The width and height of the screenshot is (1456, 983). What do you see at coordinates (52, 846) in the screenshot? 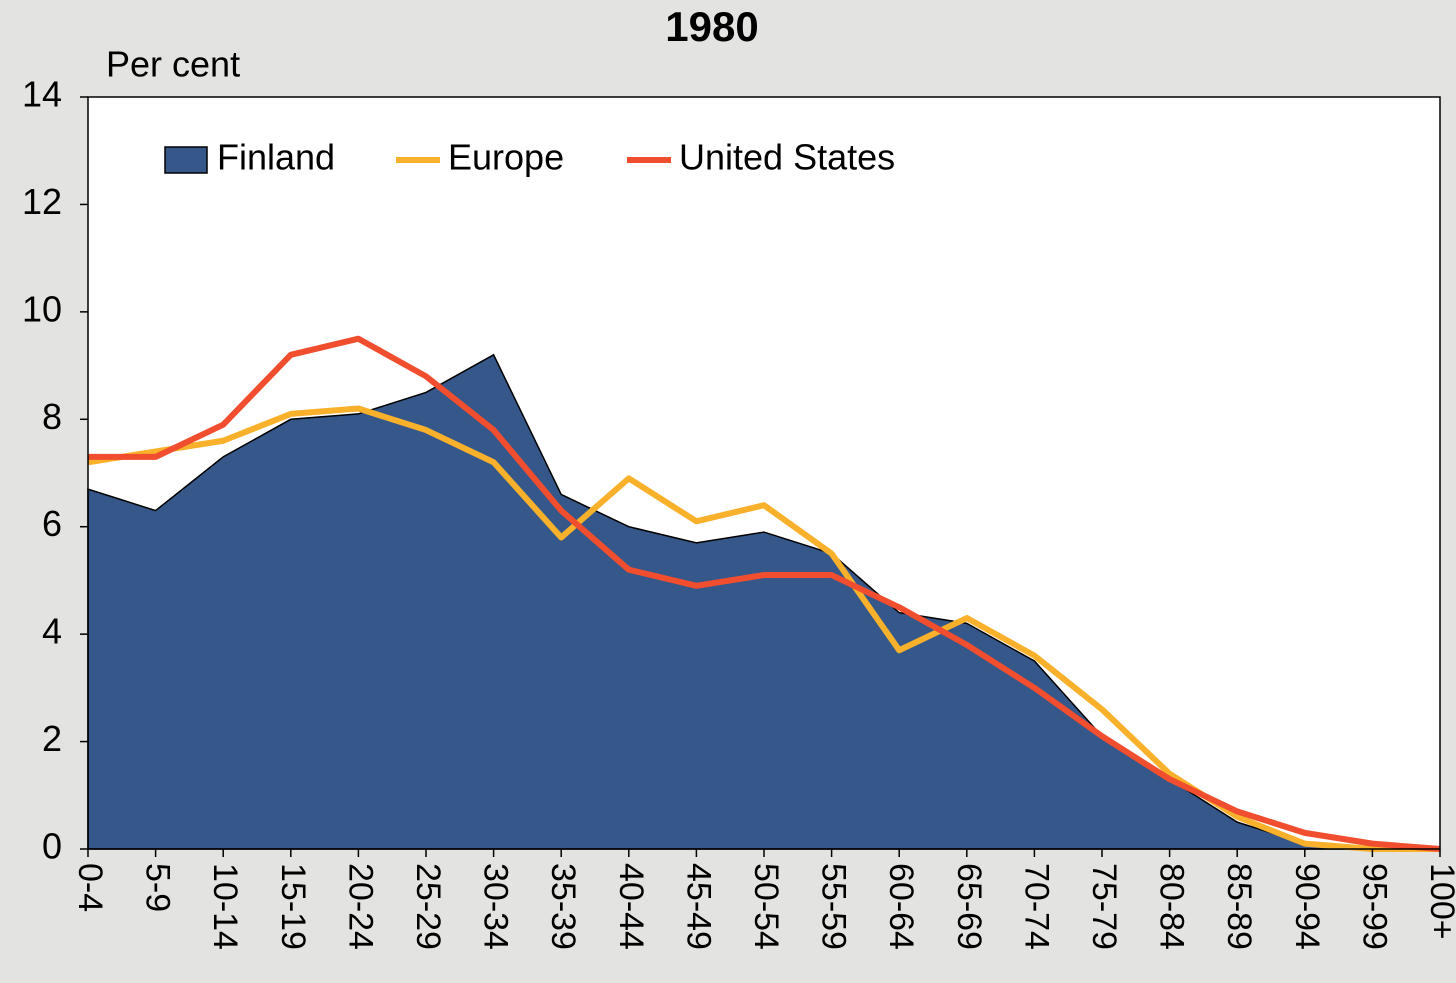
I see `y-tick-label: 0` at bounding box center [52, 846].